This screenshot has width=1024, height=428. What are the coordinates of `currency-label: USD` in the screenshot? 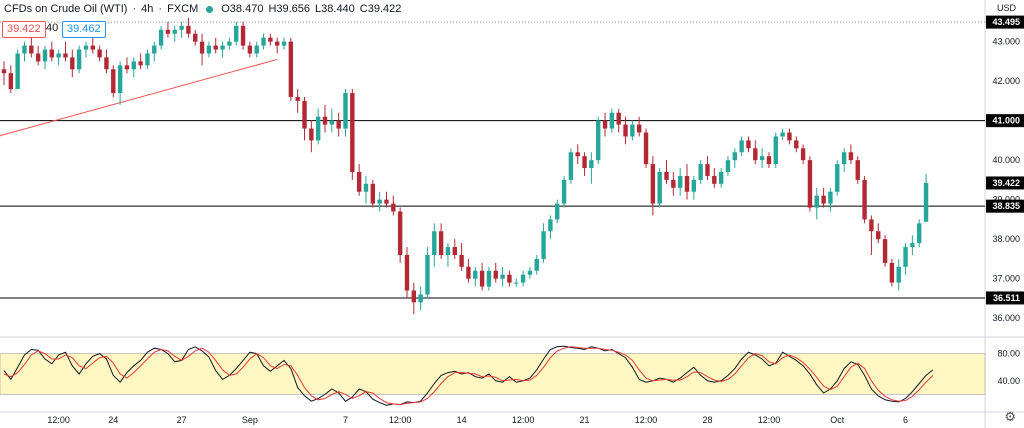 It's located at (1006, 8).